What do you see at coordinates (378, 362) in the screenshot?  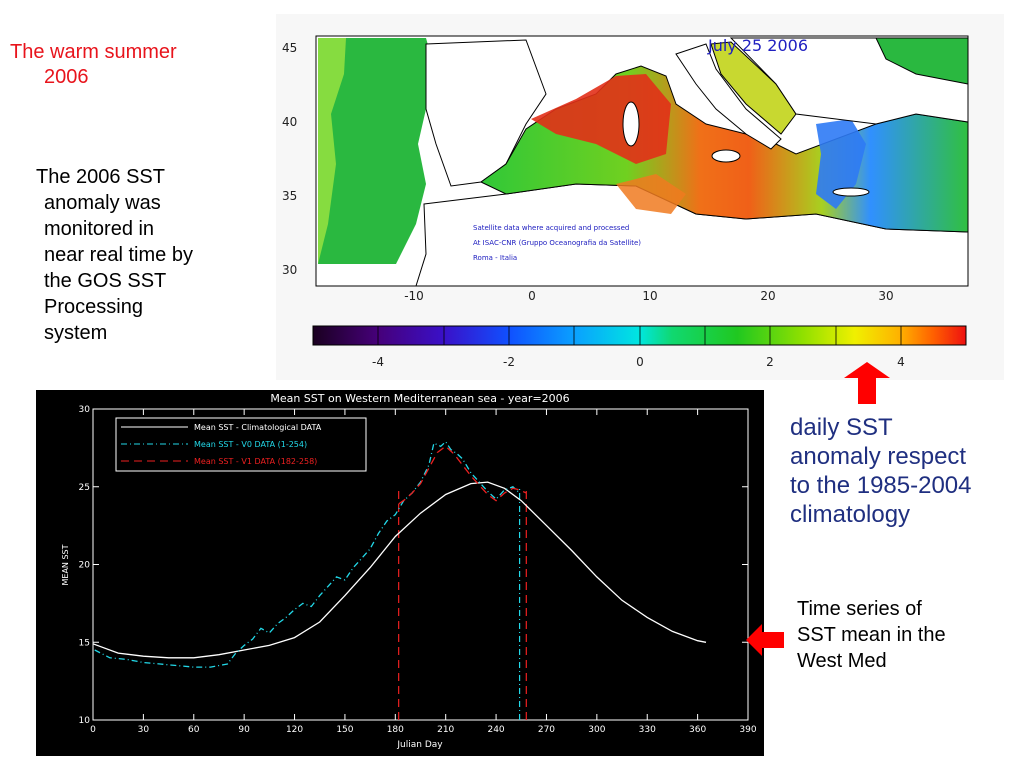 I see `colorbar-tick-label: -4` at bounding box center [378, 362].